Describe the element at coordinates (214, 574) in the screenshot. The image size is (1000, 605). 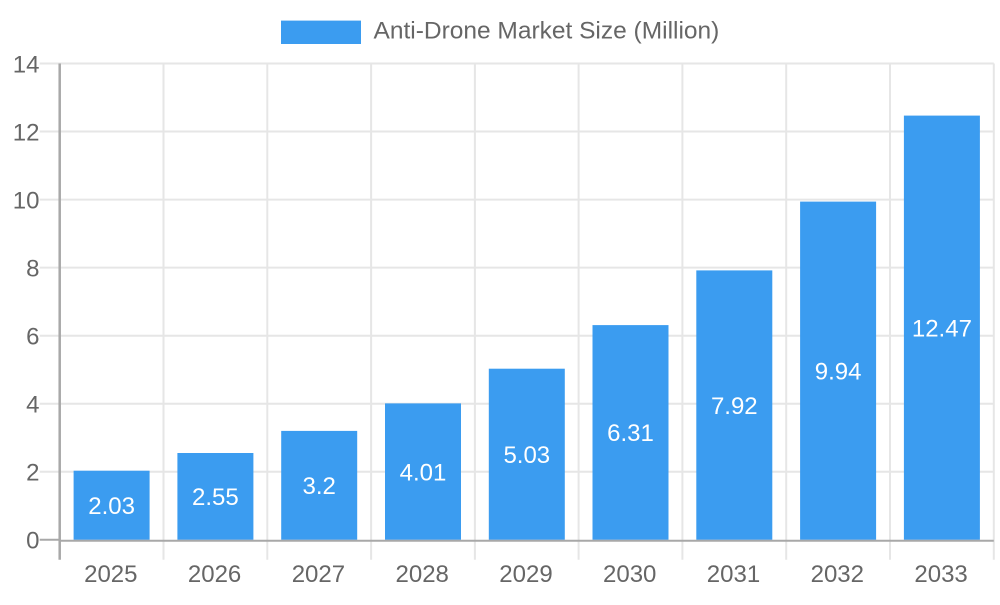
I see `svg-text: 2026` at that location.